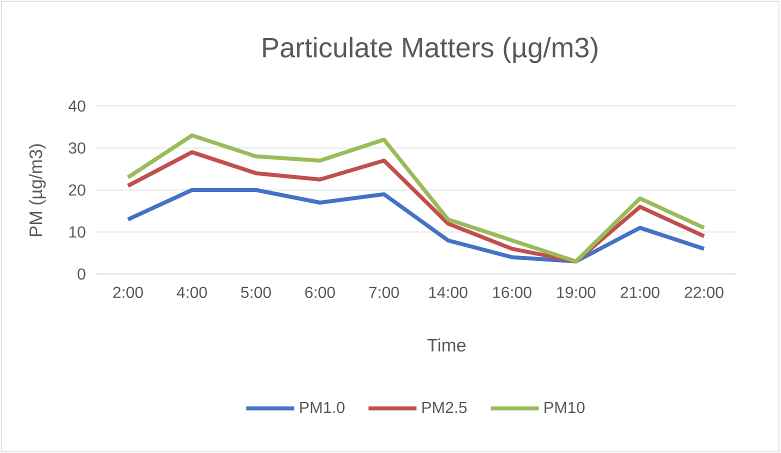 The image size is (781, 453). Describe the element at coordinates (416, 226) in the screenshot. I see `line-series` at that location.